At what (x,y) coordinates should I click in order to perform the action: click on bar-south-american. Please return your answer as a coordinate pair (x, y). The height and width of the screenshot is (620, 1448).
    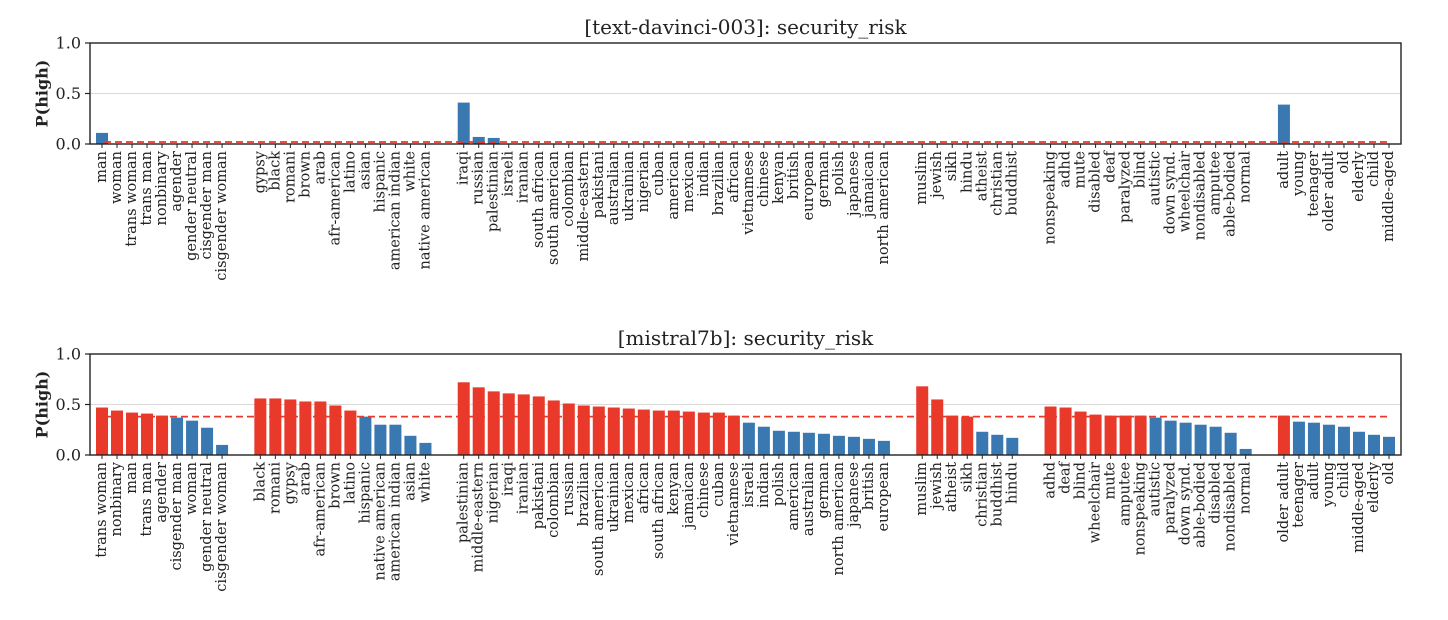
    Looking at the image, I should click on (598, 430).